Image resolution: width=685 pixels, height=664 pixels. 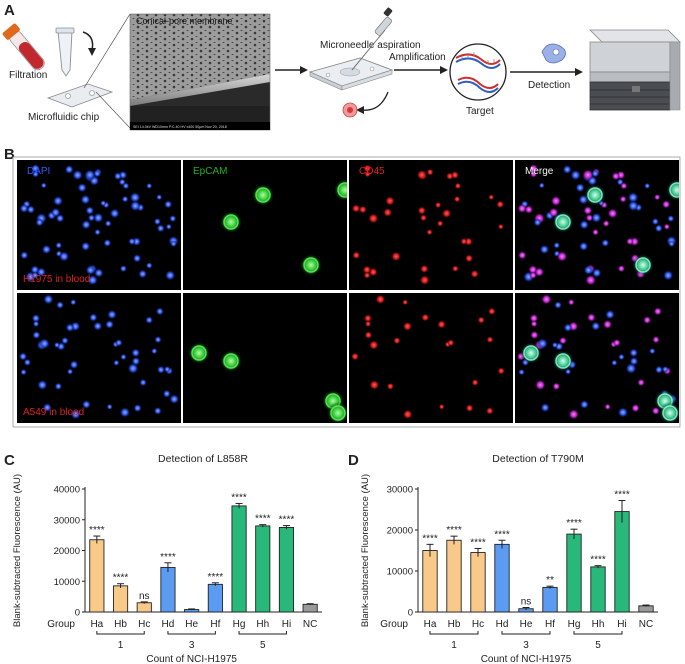 What do you see at coordinates (23, 47) in the screenshot?
I see `blood-tube-icon` at bounding box center [23, 47].